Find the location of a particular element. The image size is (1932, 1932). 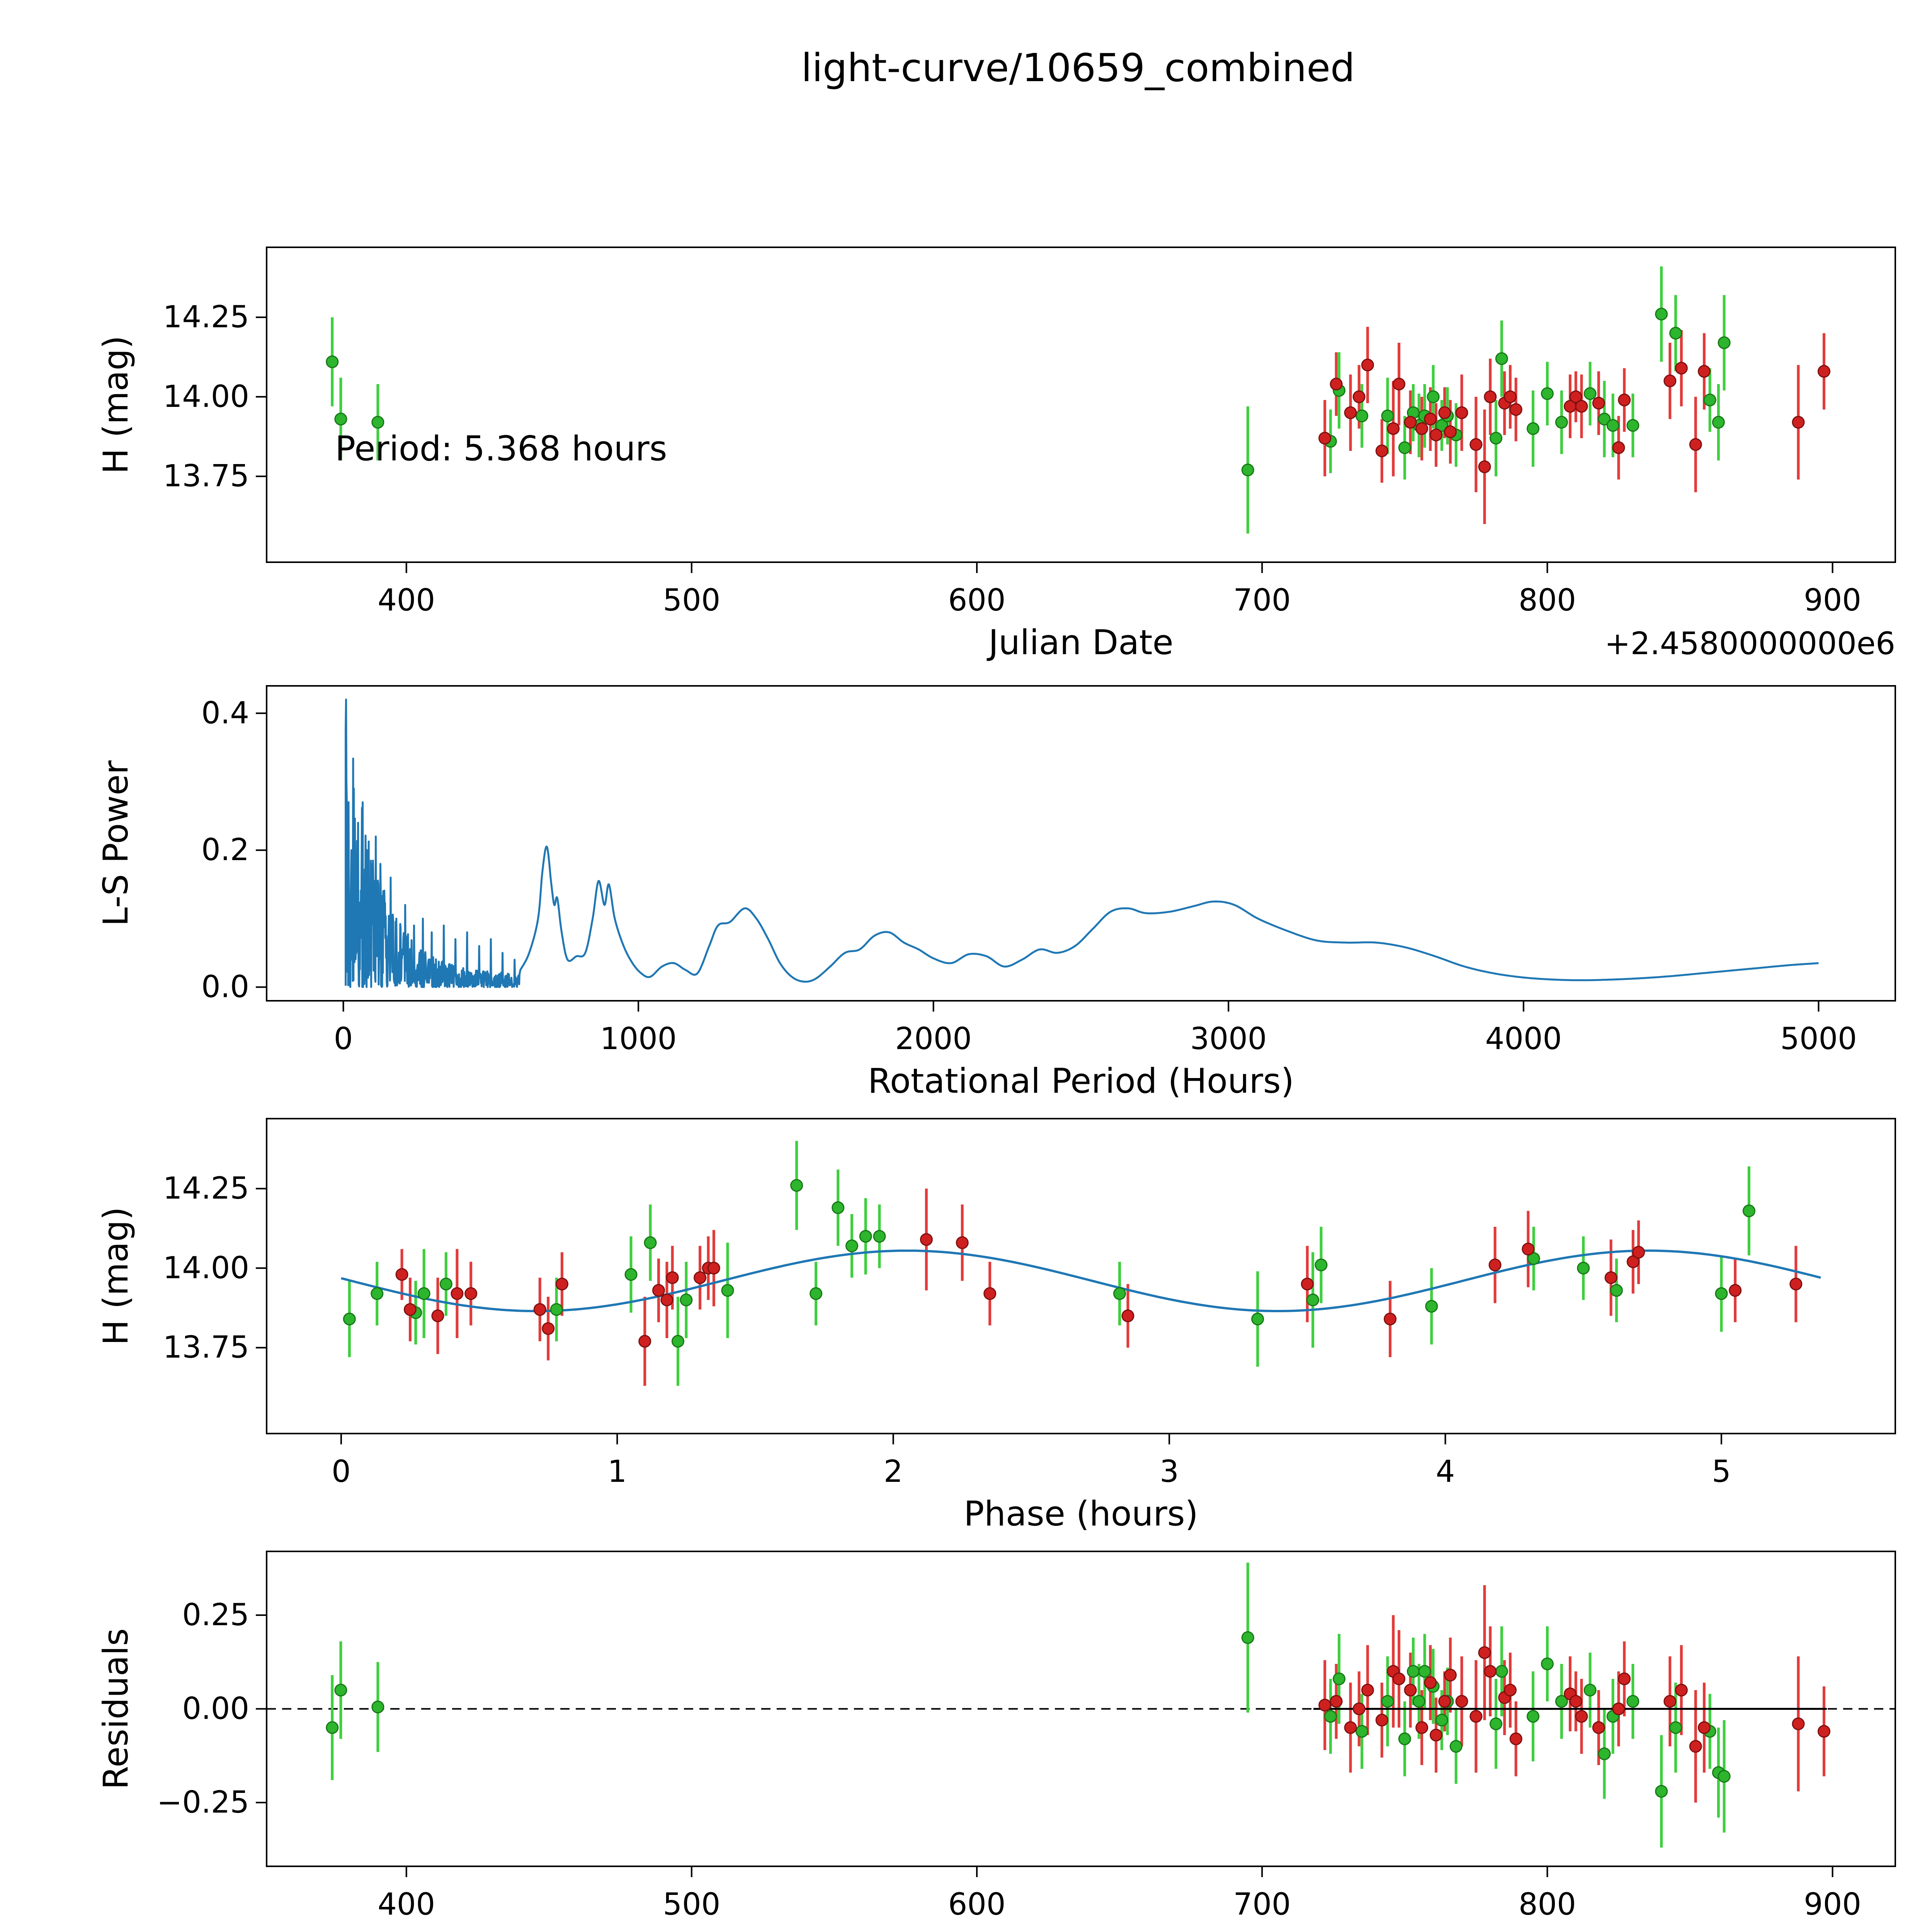

x-tick-label: 600 is located at coordinates (977, 1905).